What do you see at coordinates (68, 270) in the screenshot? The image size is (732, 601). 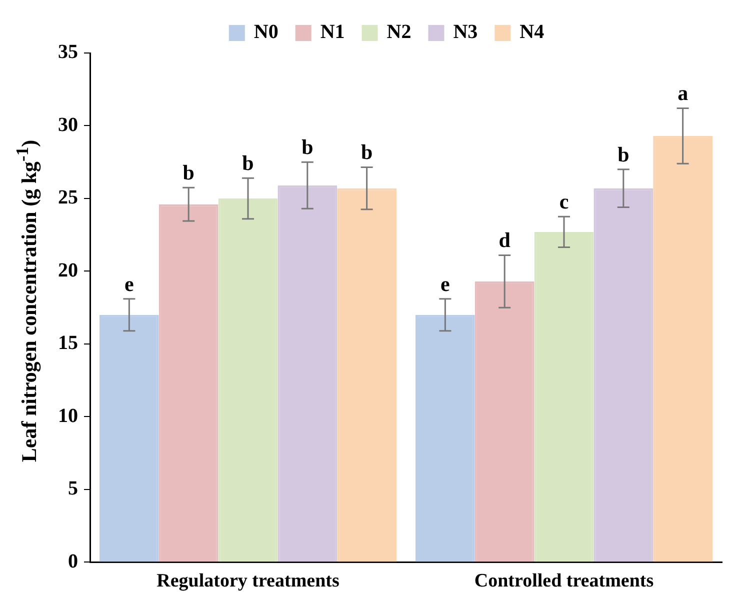 I see `y-tick-label: 20` at bounding box center [68, 270].